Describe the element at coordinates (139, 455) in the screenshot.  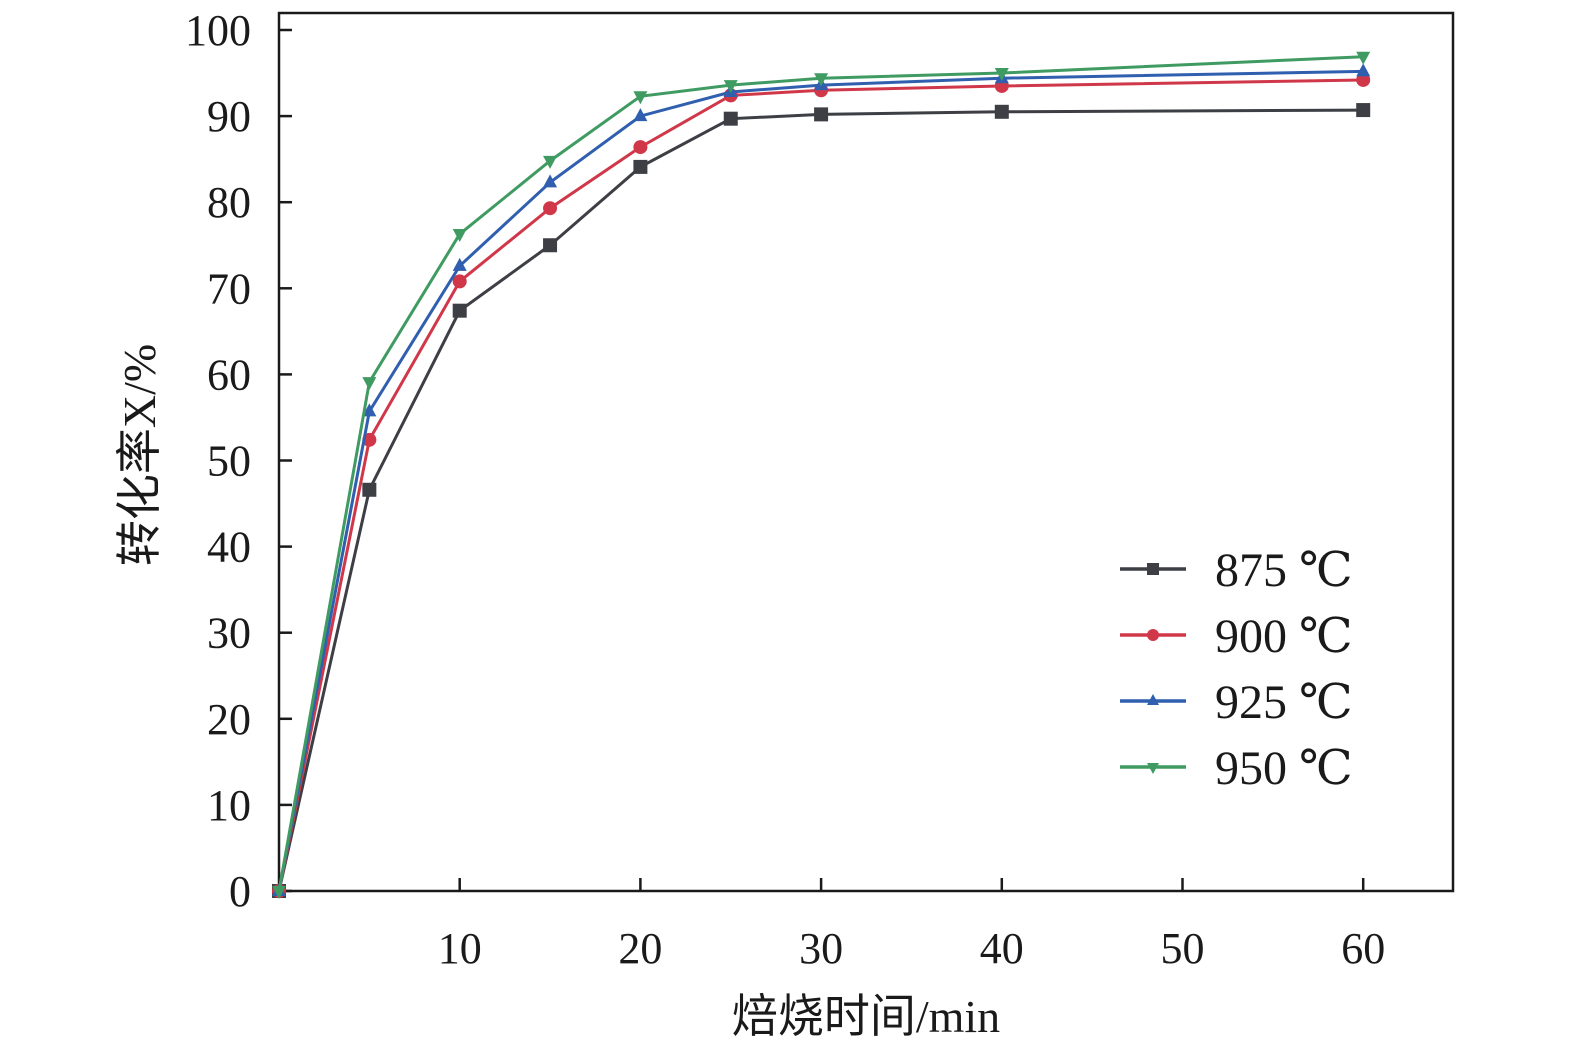
I see `y-axis-label: 转化率X/%` at that location.